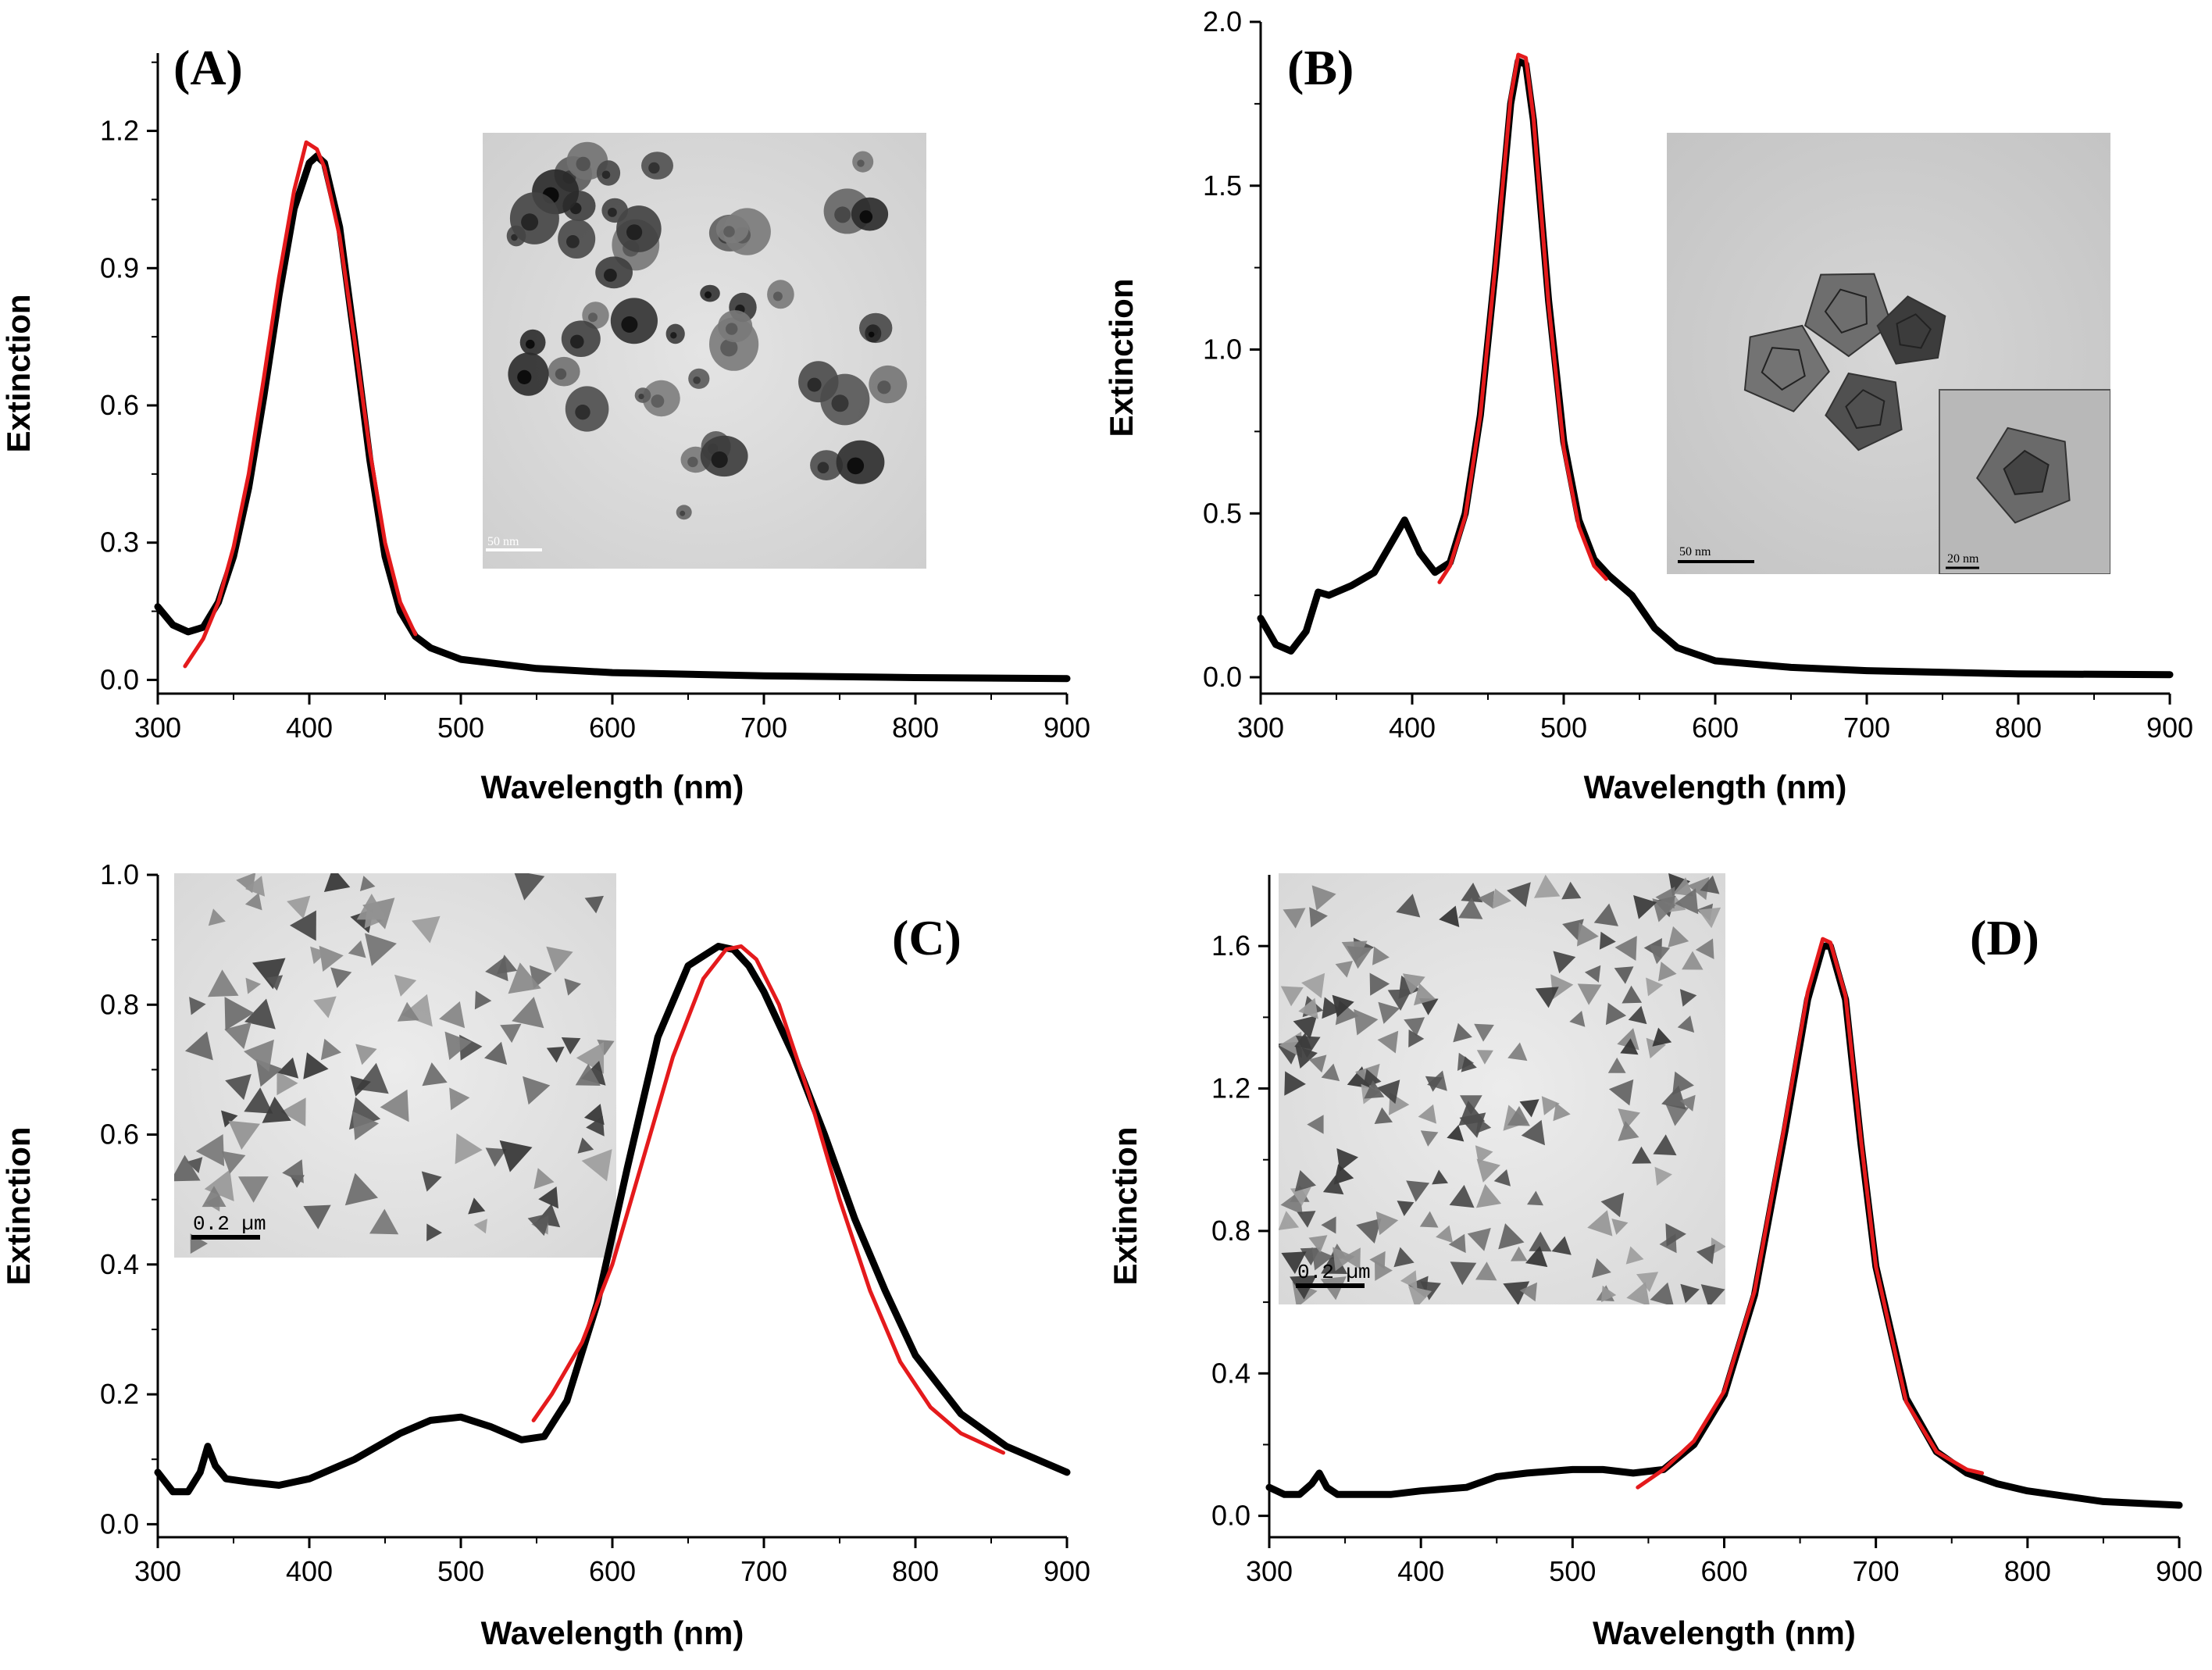 The width and height of the screenshot is (2212, 1670). Describe the element at coordinates (119, 1135) in the screenshot. I see `y-tick-label: 0.6` at that location.